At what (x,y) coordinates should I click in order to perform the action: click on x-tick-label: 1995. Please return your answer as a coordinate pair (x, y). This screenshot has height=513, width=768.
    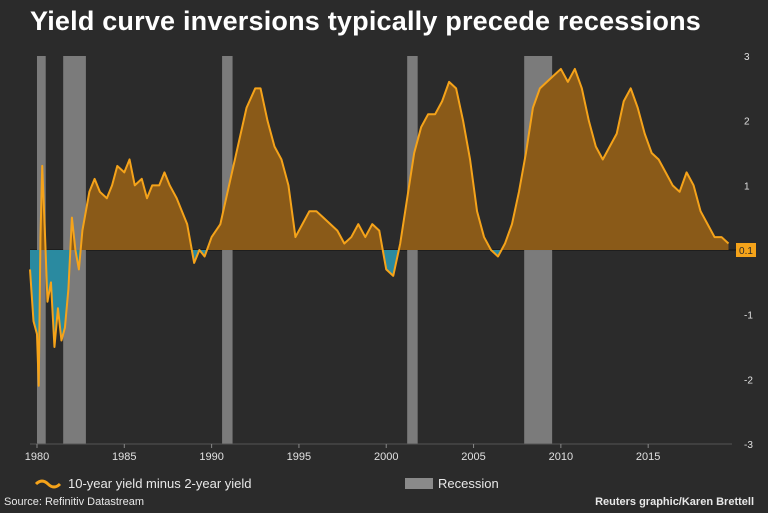
    Looking at the image, I should click on (299, 457).